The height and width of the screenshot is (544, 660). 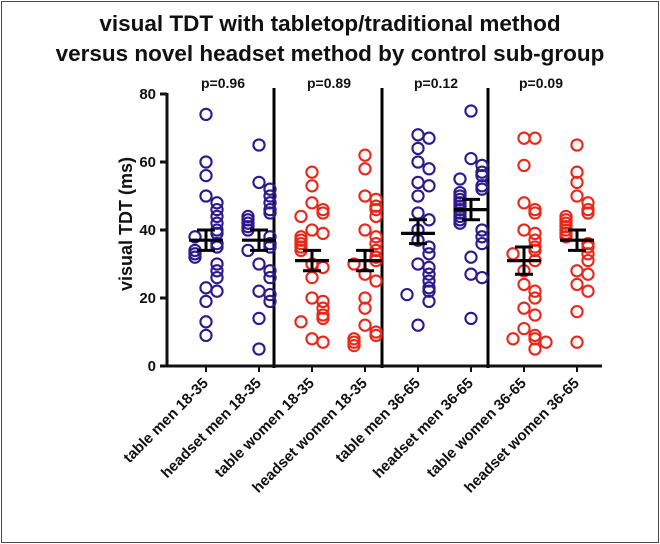 I want to click on y-tick-label: 80, so click(x=147, y=94).